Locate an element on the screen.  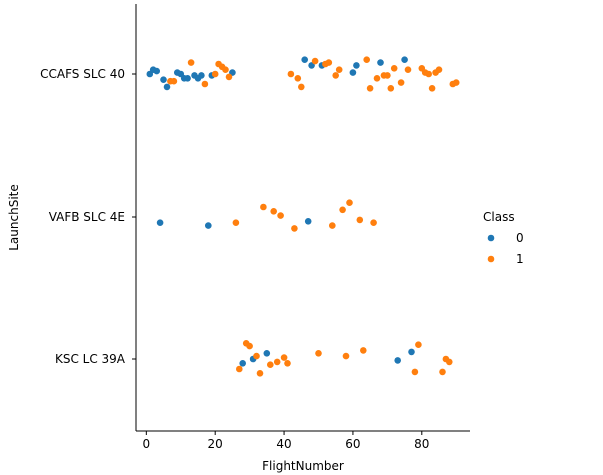
legend: Class 0 1 is located at coordinates (503, 238).